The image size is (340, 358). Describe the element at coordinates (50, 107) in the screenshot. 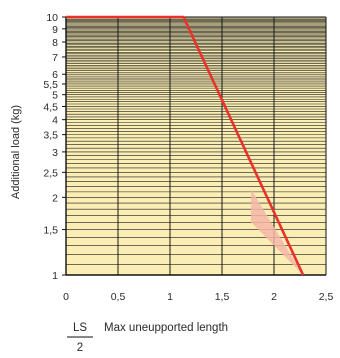

I see `y-tick-label: 4,5` at that location.